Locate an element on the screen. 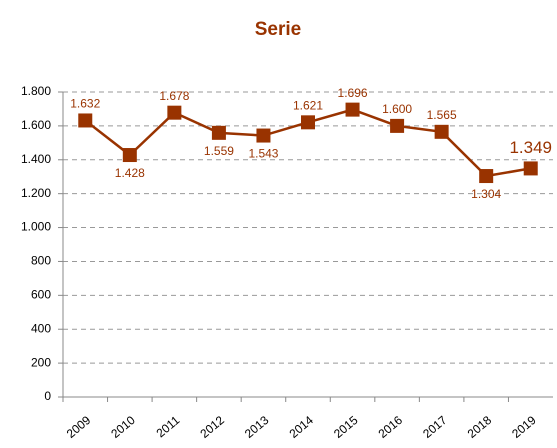  data-label: 1.632 is located at coordinates (85, 104).